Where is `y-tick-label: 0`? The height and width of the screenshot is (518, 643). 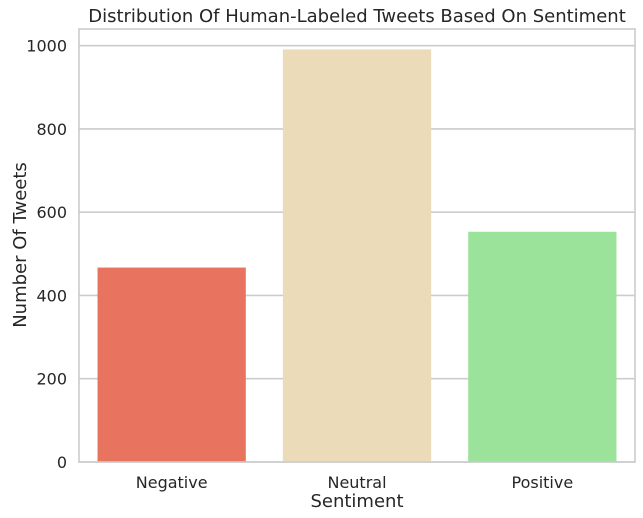
y-tick-label: 0 is located at coordinates (62, 462).